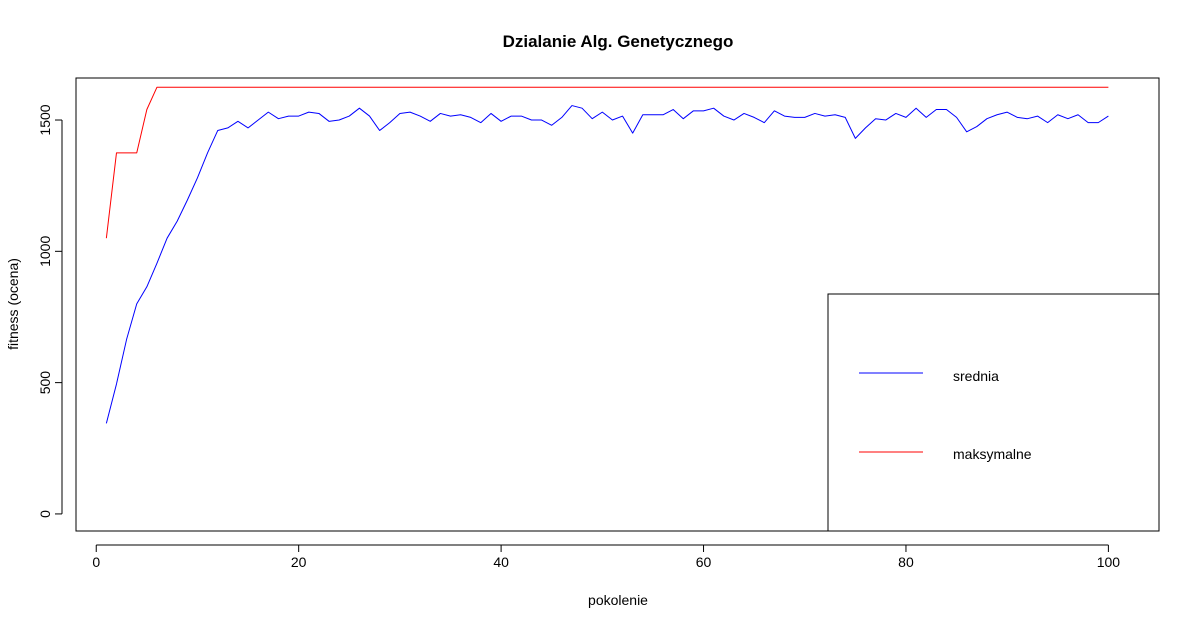 Image resolution: width=1200 pixels, height=629 pixels. I want to click on x-tick-label: 100, so click(1109, 562).